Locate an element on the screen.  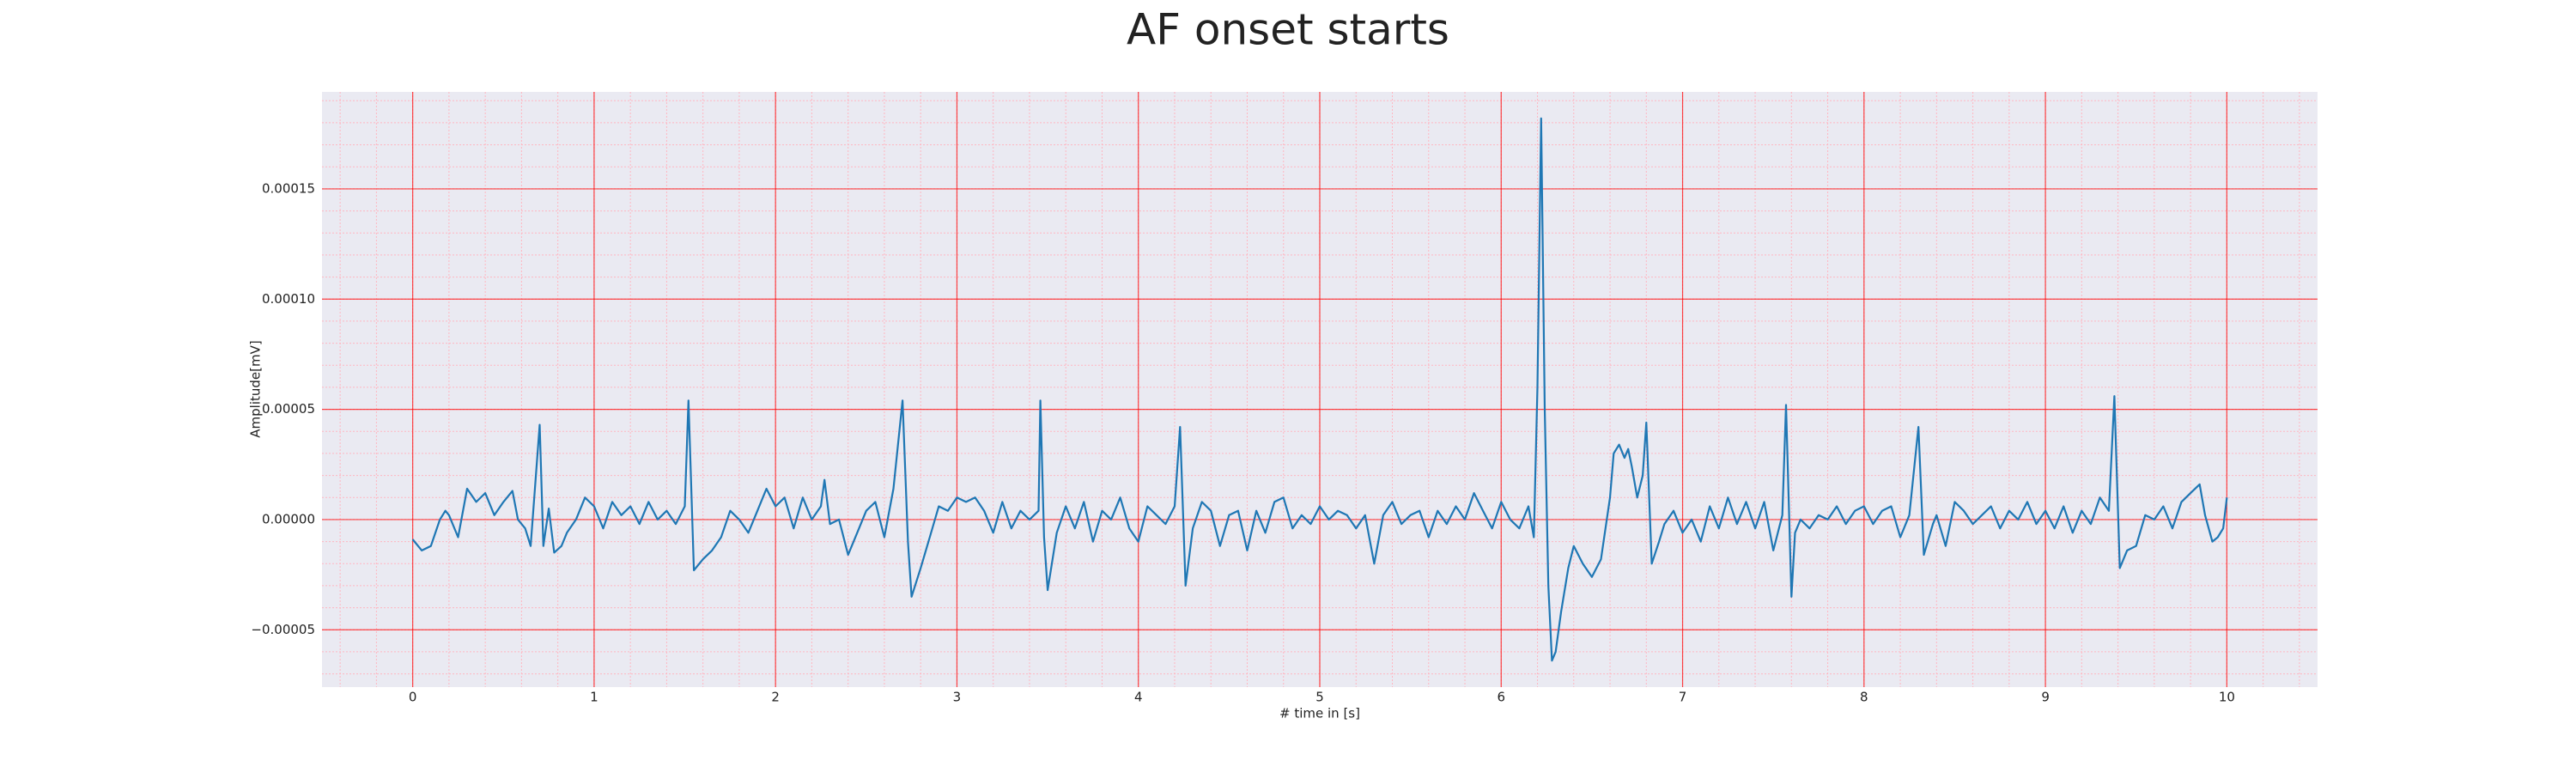
y-tick-label: 0.00000 is located at coordinates (289, 518).